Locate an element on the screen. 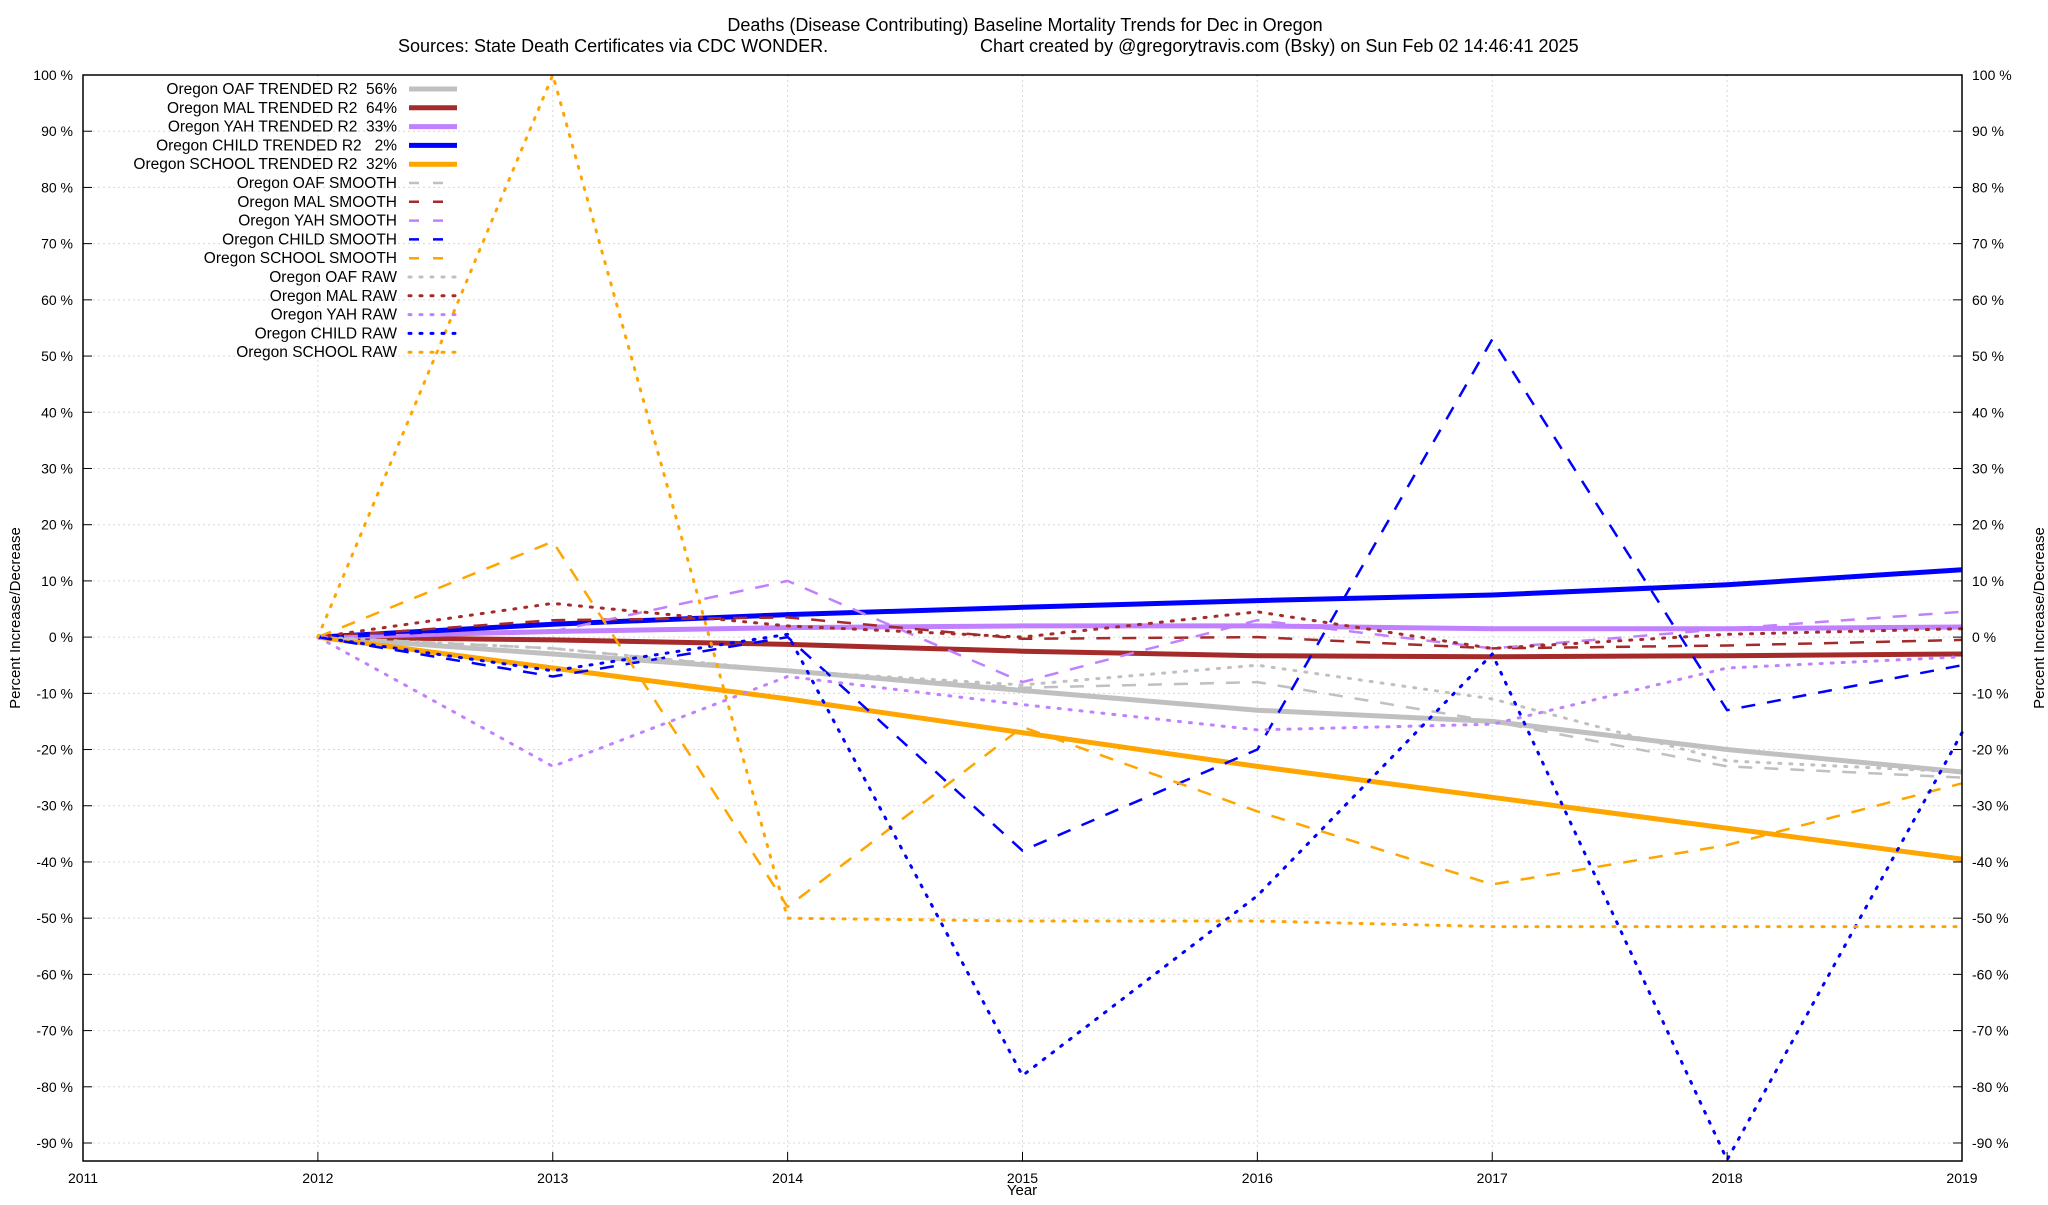 This screenshot has width=2048, height=1205. y-tick-label: -10 % is located at coordinates (54, 693).